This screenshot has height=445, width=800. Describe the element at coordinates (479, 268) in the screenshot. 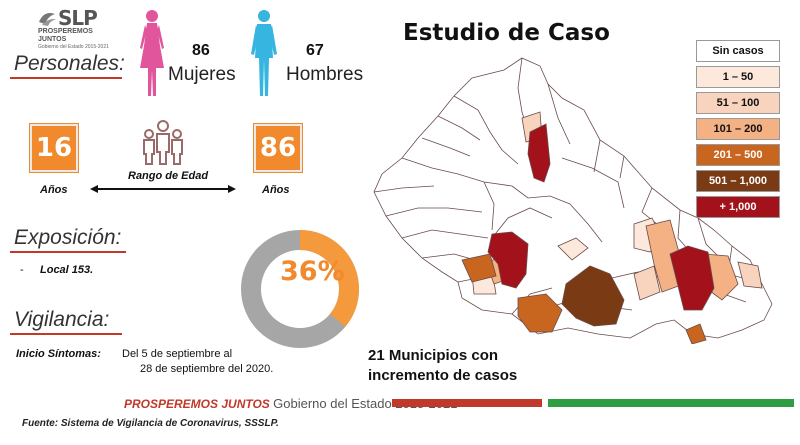

I see `muni-201-500-a` at that location.